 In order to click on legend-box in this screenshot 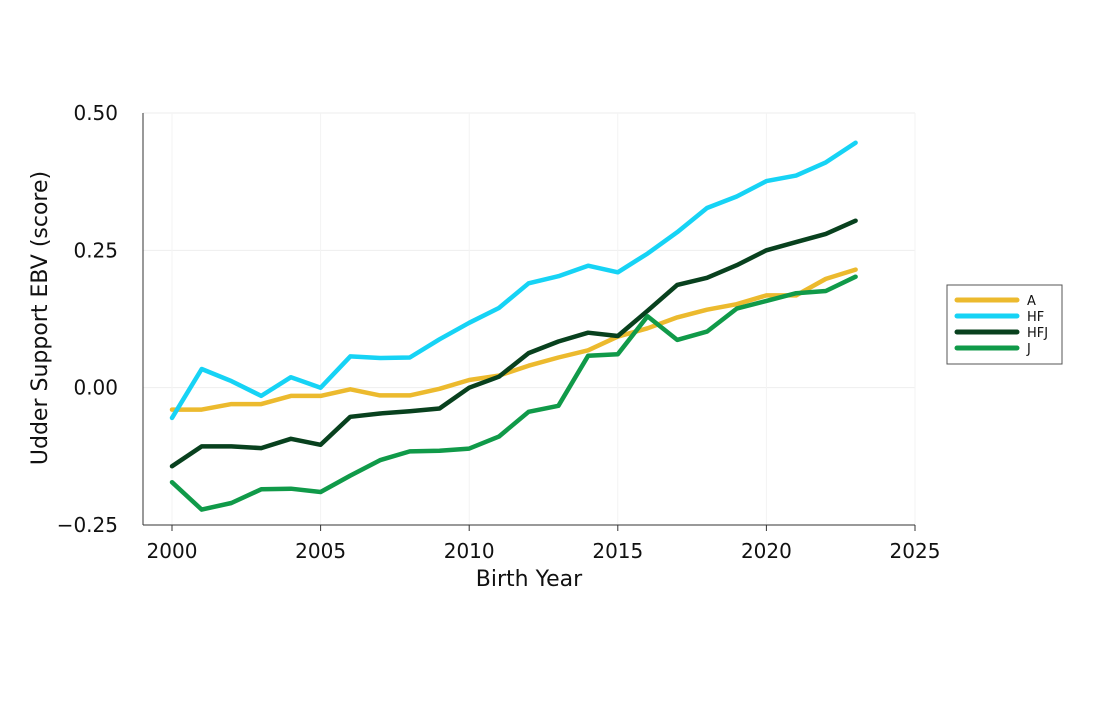, I will do `click(1004, 324)`.